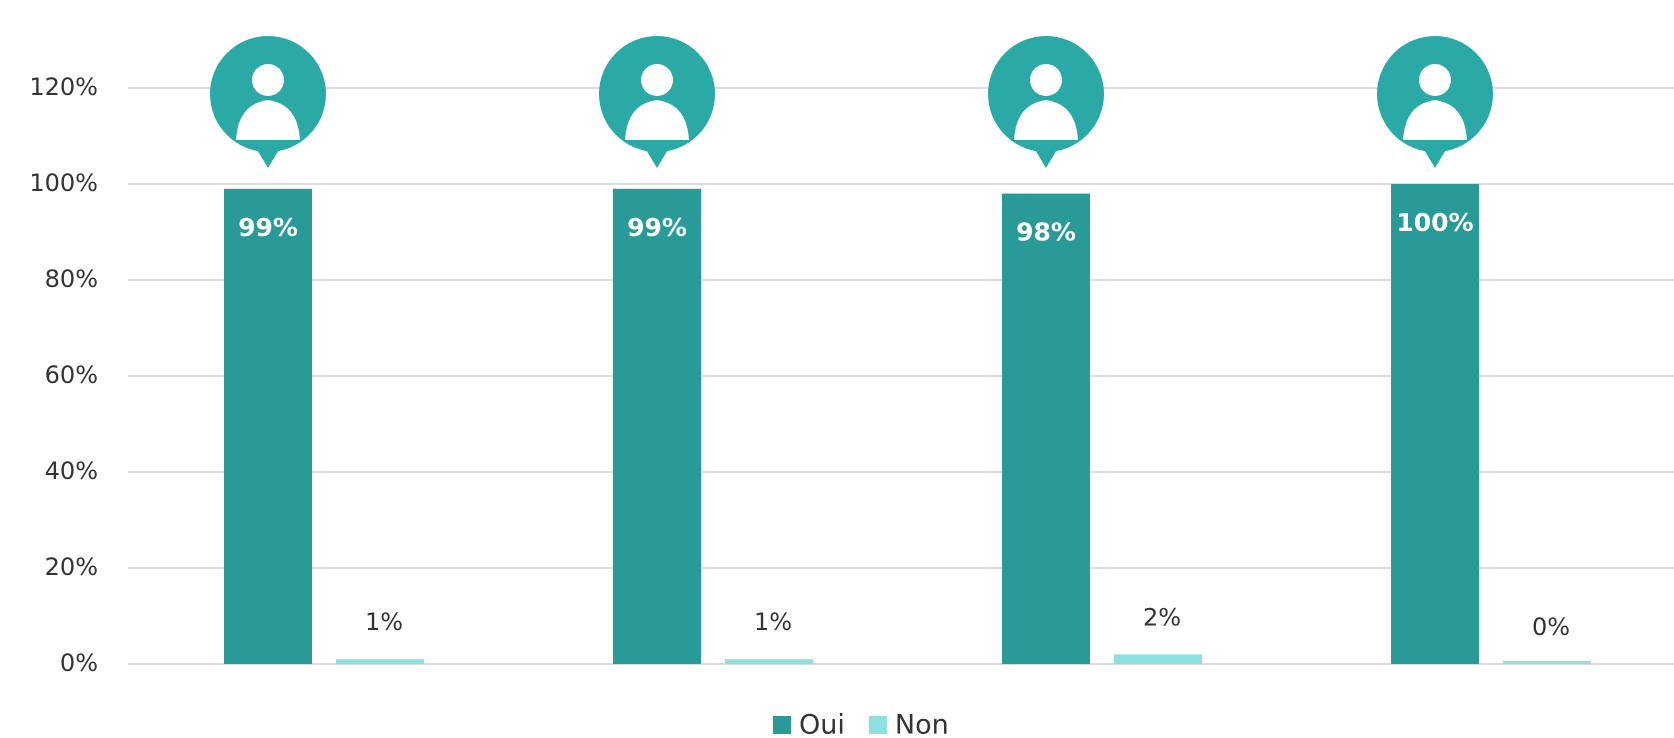 The image size is (1674, 738). Describe the element at coordinates (71, 567) in the screenshot. I see `y-tick-label: 20%` at that location.